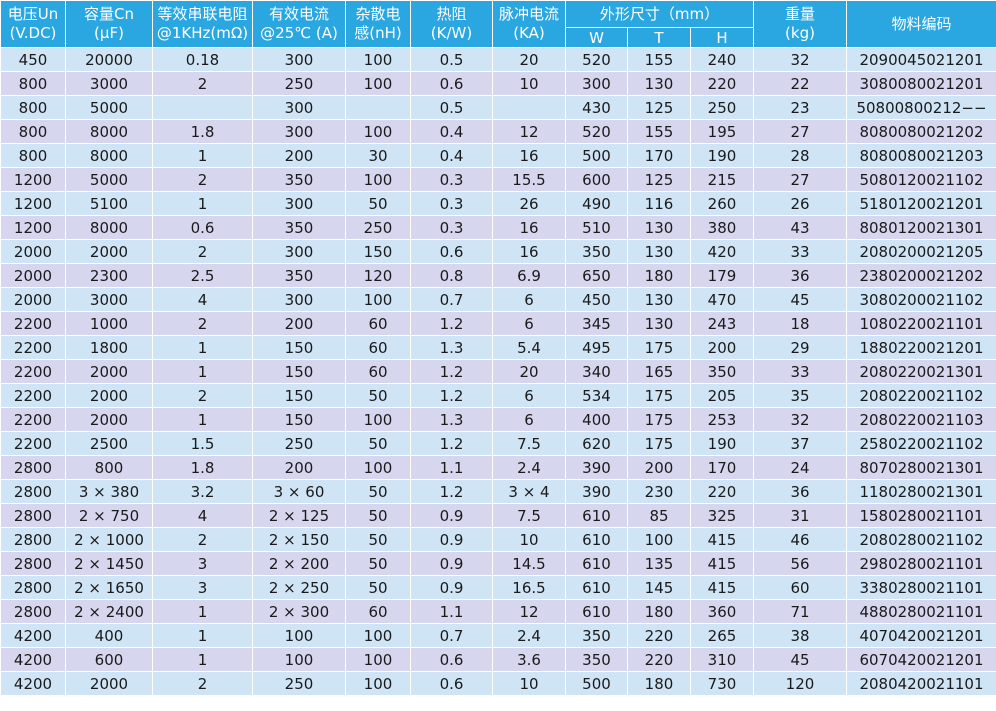 The height and width of the screenshot is (711, 996). Describe the element at coordinates (921, 251) in the screenshot. I see `cell-part-number: 2080200021205` at that location.